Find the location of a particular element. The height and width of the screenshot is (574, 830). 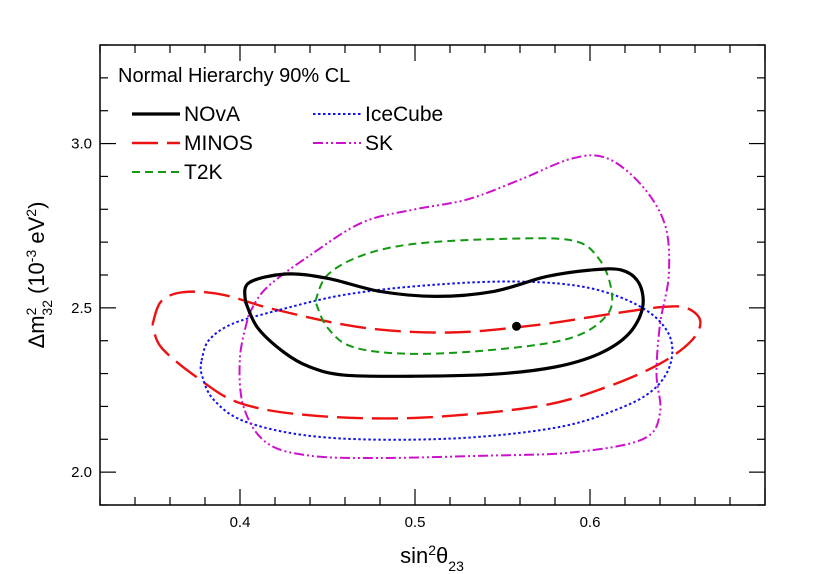

x-tick-label: 0.6 is located at coordinates (590, 522).